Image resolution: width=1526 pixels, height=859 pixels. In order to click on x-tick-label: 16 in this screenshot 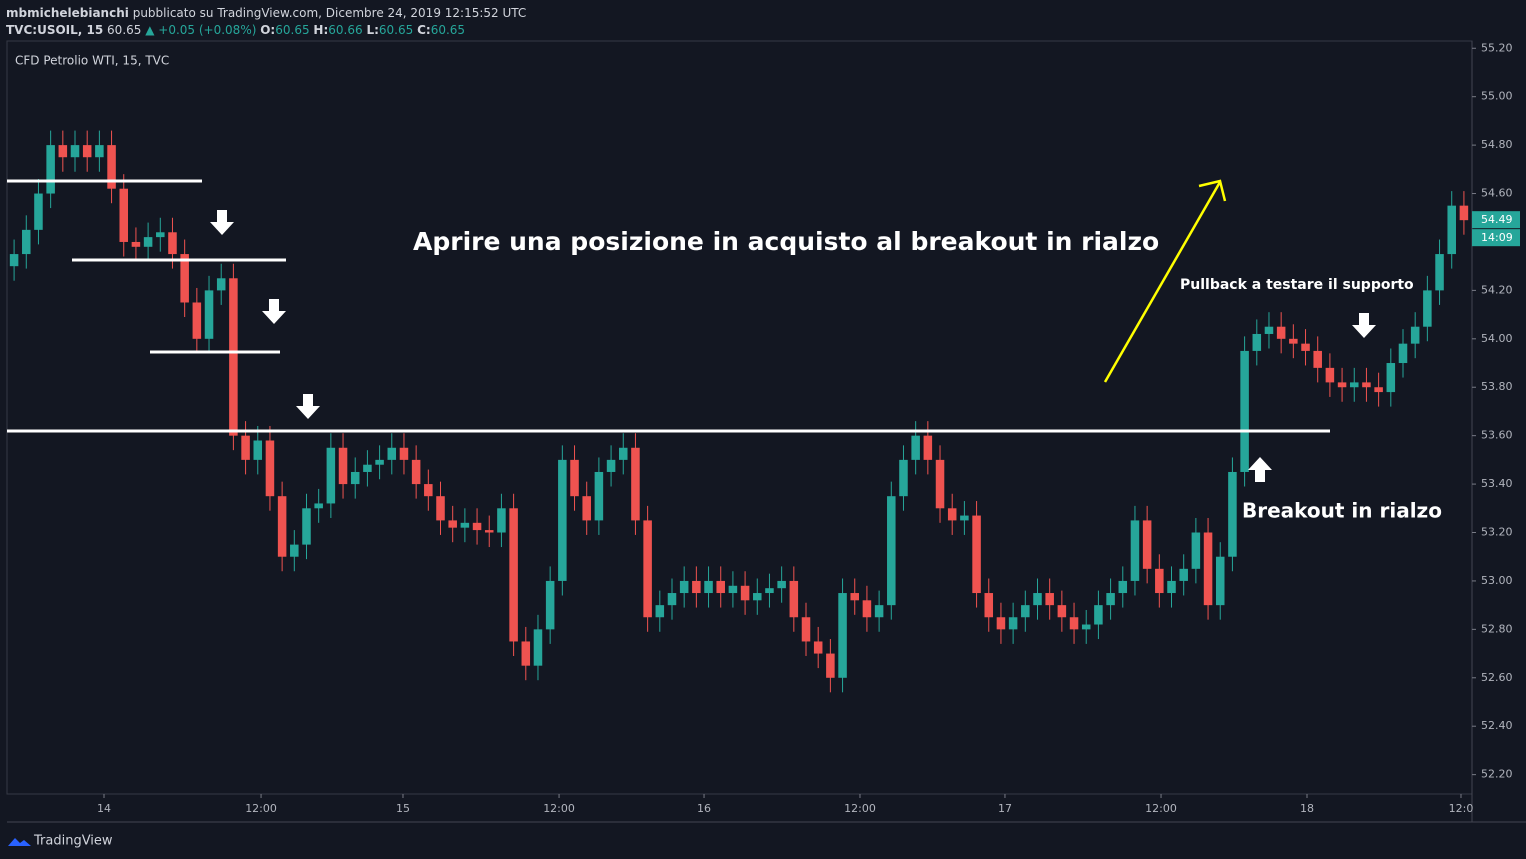, I will do `click(704, 808)`.